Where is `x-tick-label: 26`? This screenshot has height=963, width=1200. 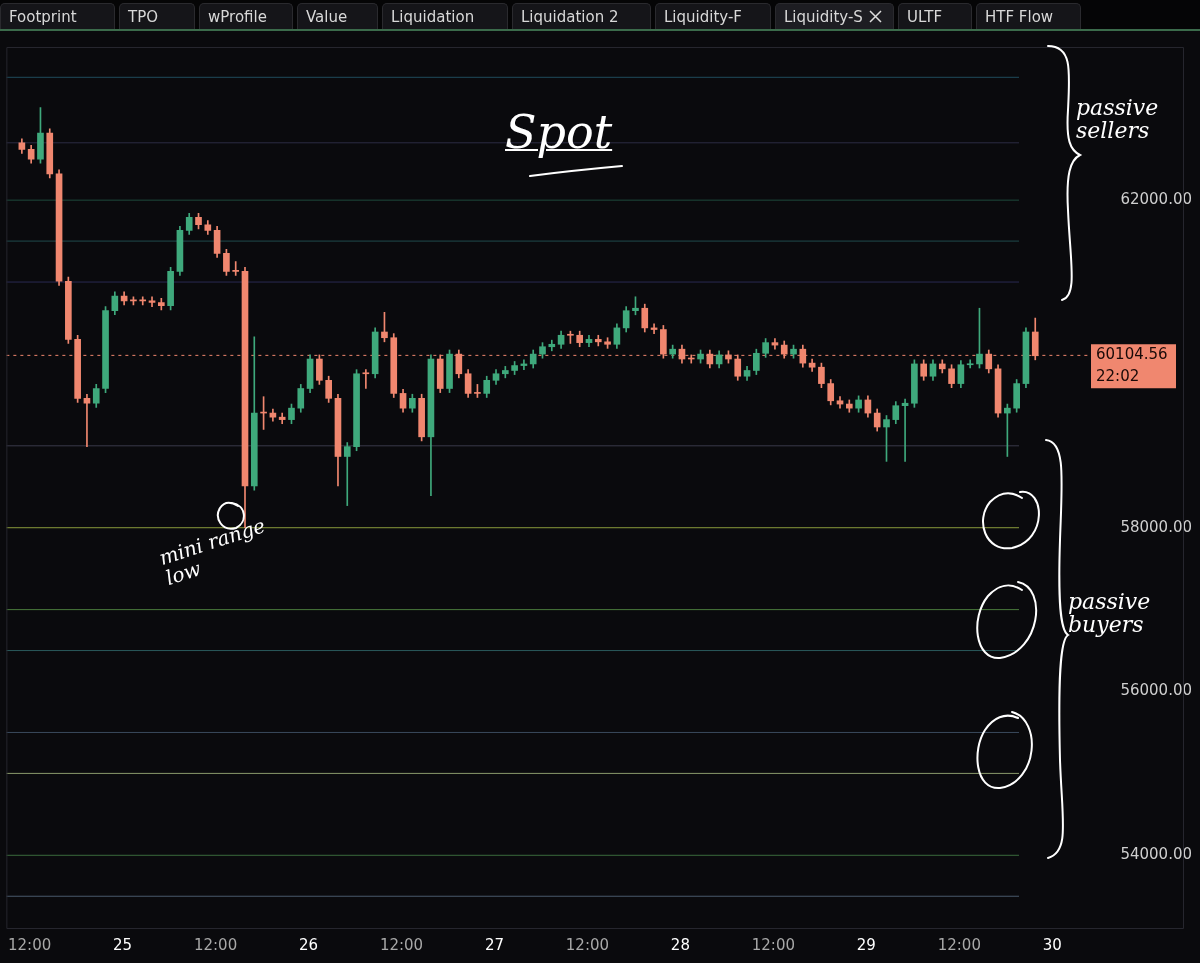 x-tick-label: 26 is located at coordinates (308, 944).